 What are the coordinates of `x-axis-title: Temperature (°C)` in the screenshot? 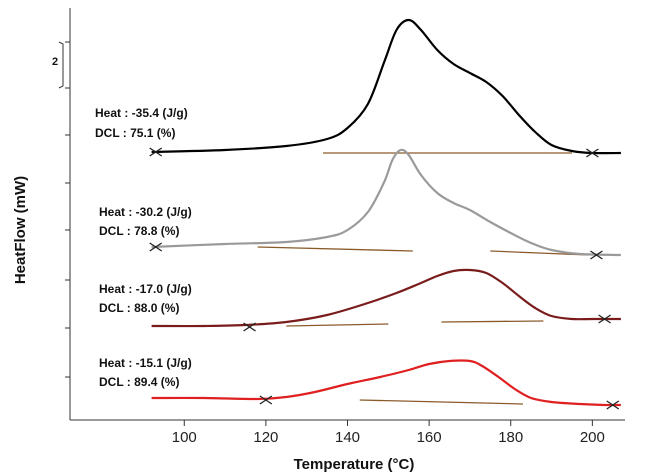 It's located at (354, 464).